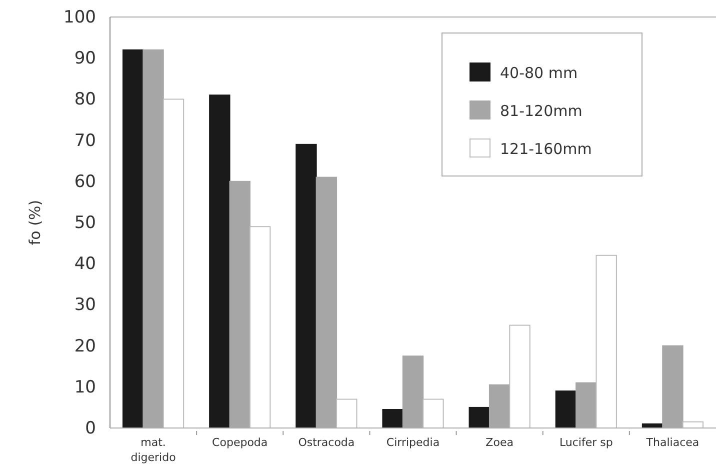  What do you see at coordinates (90, 428) in the screenshot?
I see `y-tick-label: 0` at bounding box center [90, 428].